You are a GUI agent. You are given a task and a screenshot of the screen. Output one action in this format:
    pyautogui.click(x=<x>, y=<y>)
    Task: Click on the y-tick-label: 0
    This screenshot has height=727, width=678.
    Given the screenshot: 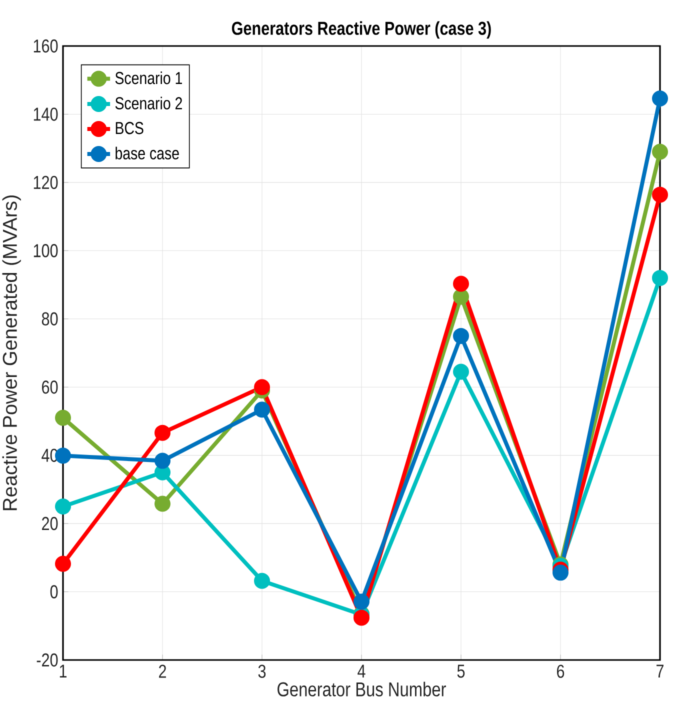 What is the action you would take?
    pyautogui.click(x=54, y=591)
    